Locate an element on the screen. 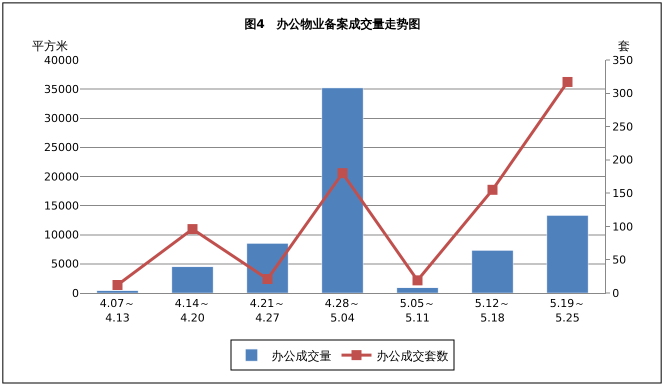 The height and width of the screenshot is (388, 665). x-tick-label: 5.05～ 5.11 is located at coordinates (418, 310).